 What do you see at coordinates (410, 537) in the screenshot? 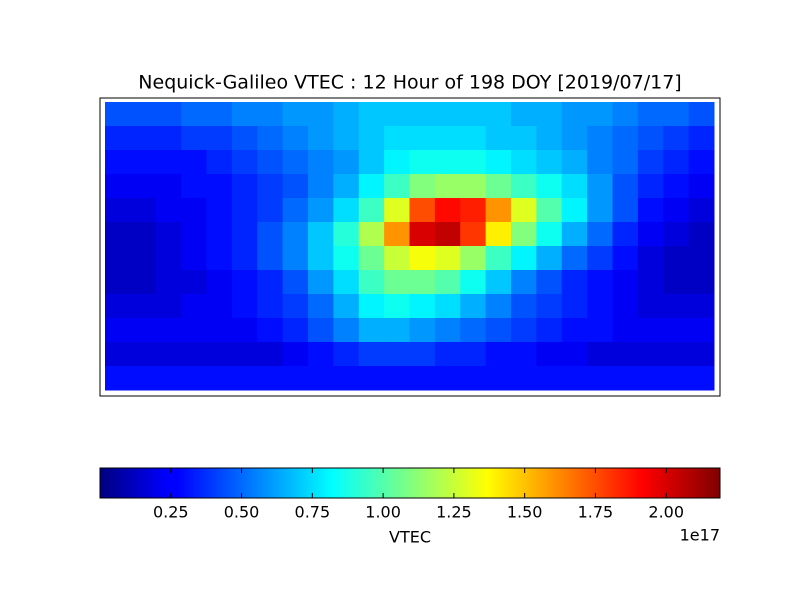
I see `colorbar-label: VTEC` at bounding box center [410, 537].